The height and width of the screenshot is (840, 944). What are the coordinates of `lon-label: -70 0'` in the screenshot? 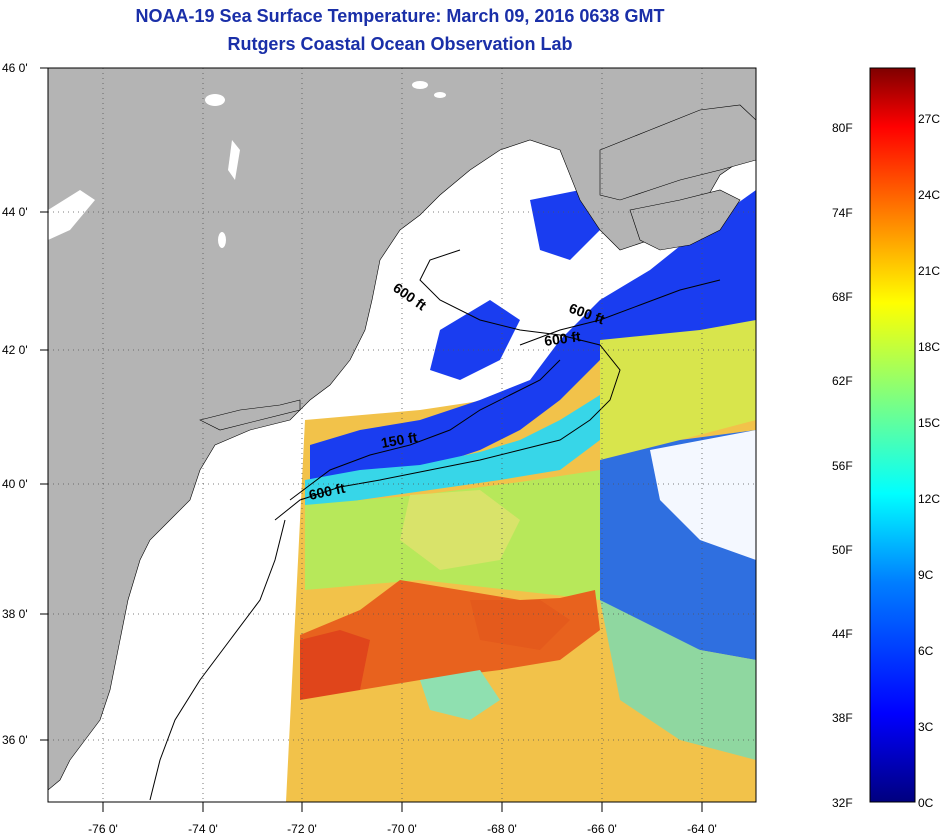 It's located at (402, 829).